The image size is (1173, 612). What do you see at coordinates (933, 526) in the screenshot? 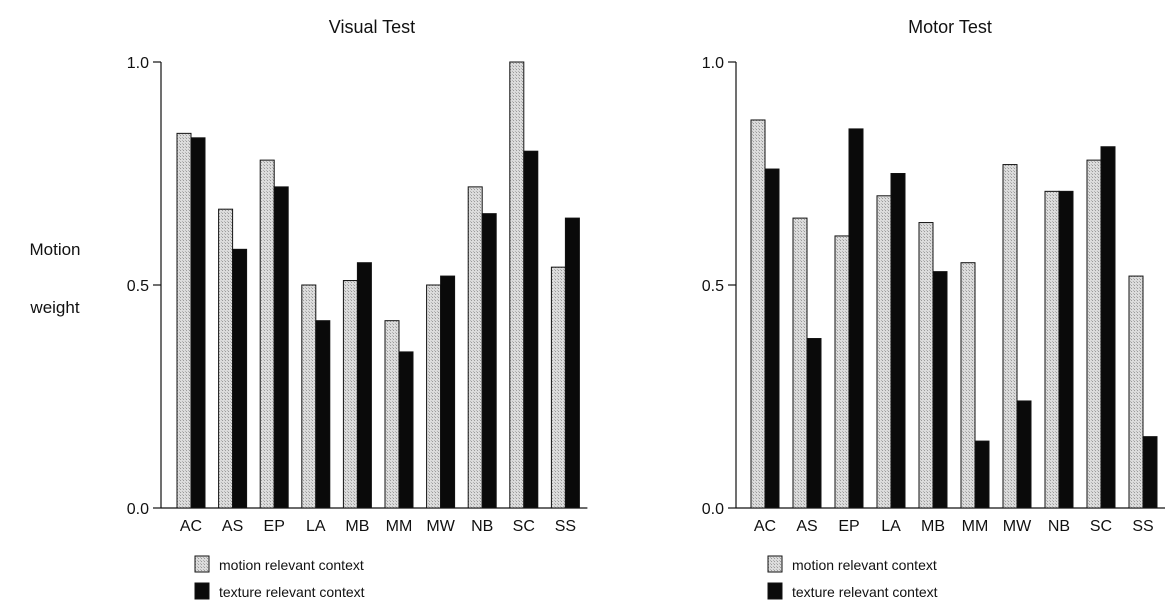
I see `motor-x-tick-label: MB` at bounding box center [933, 526].